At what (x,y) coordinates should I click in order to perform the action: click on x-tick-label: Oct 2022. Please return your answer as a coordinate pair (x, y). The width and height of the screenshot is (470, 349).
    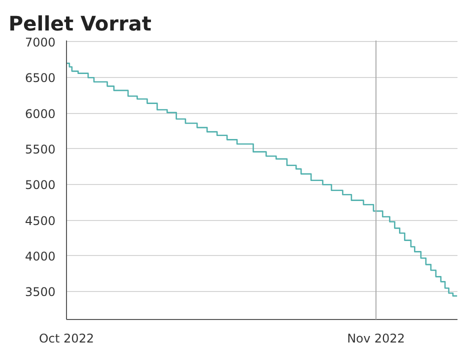
    Looking at the image, I should click on (66, 339).